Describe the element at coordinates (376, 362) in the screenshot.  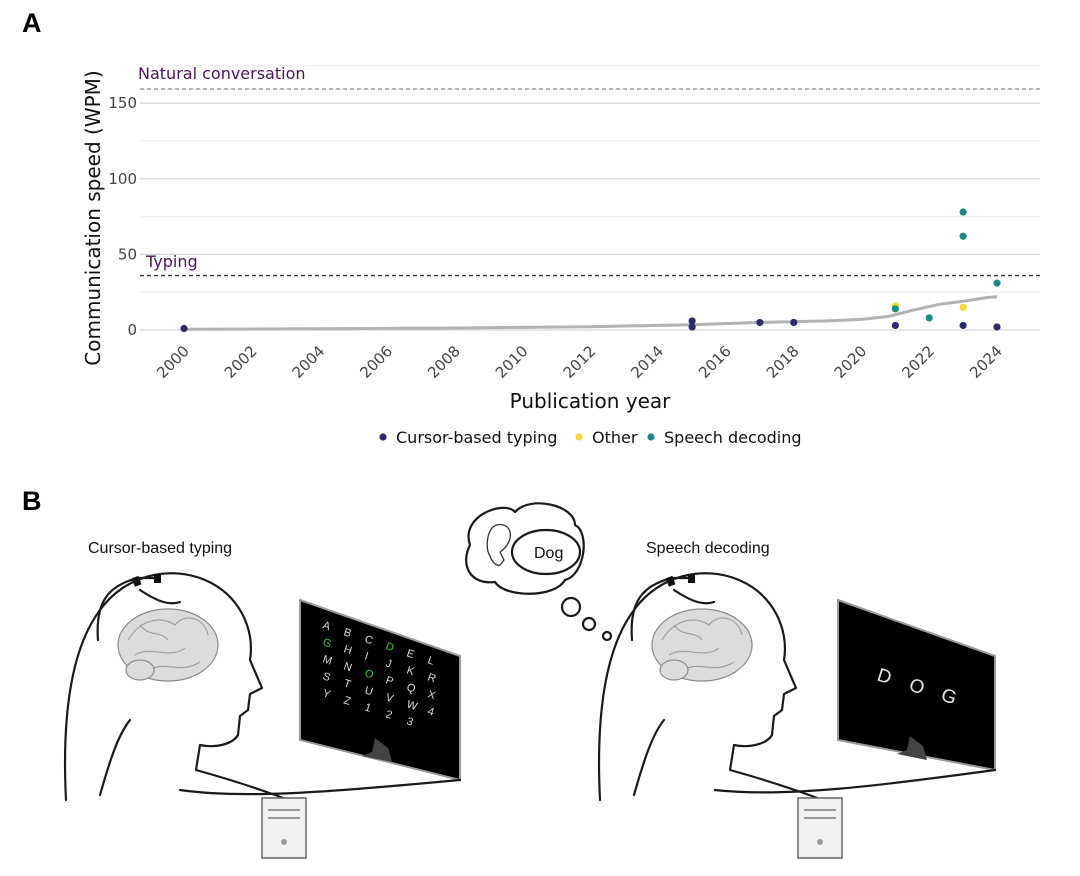
I see `x-tick-label: 2006` at that location.